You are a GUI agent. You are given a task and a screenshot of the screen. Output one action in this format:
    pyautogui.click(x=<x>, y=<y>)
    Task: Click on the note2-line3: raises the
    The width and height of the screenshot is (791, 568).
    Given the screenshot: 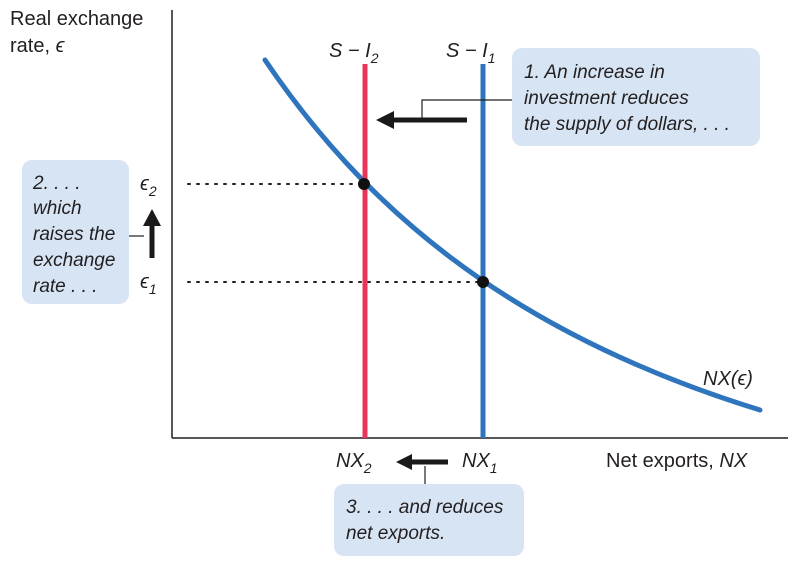 What is the action you would take?
    pyautogui.click(x=74, y=234)
    